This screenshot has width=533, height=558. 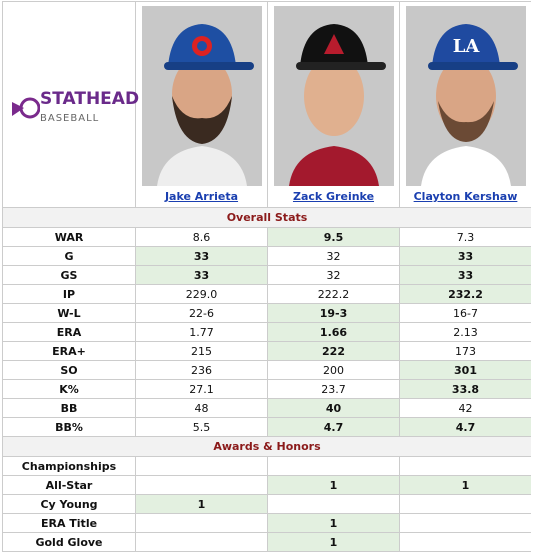 I want to click on logo-text: STATHEAD, so click(x=90, y=99).